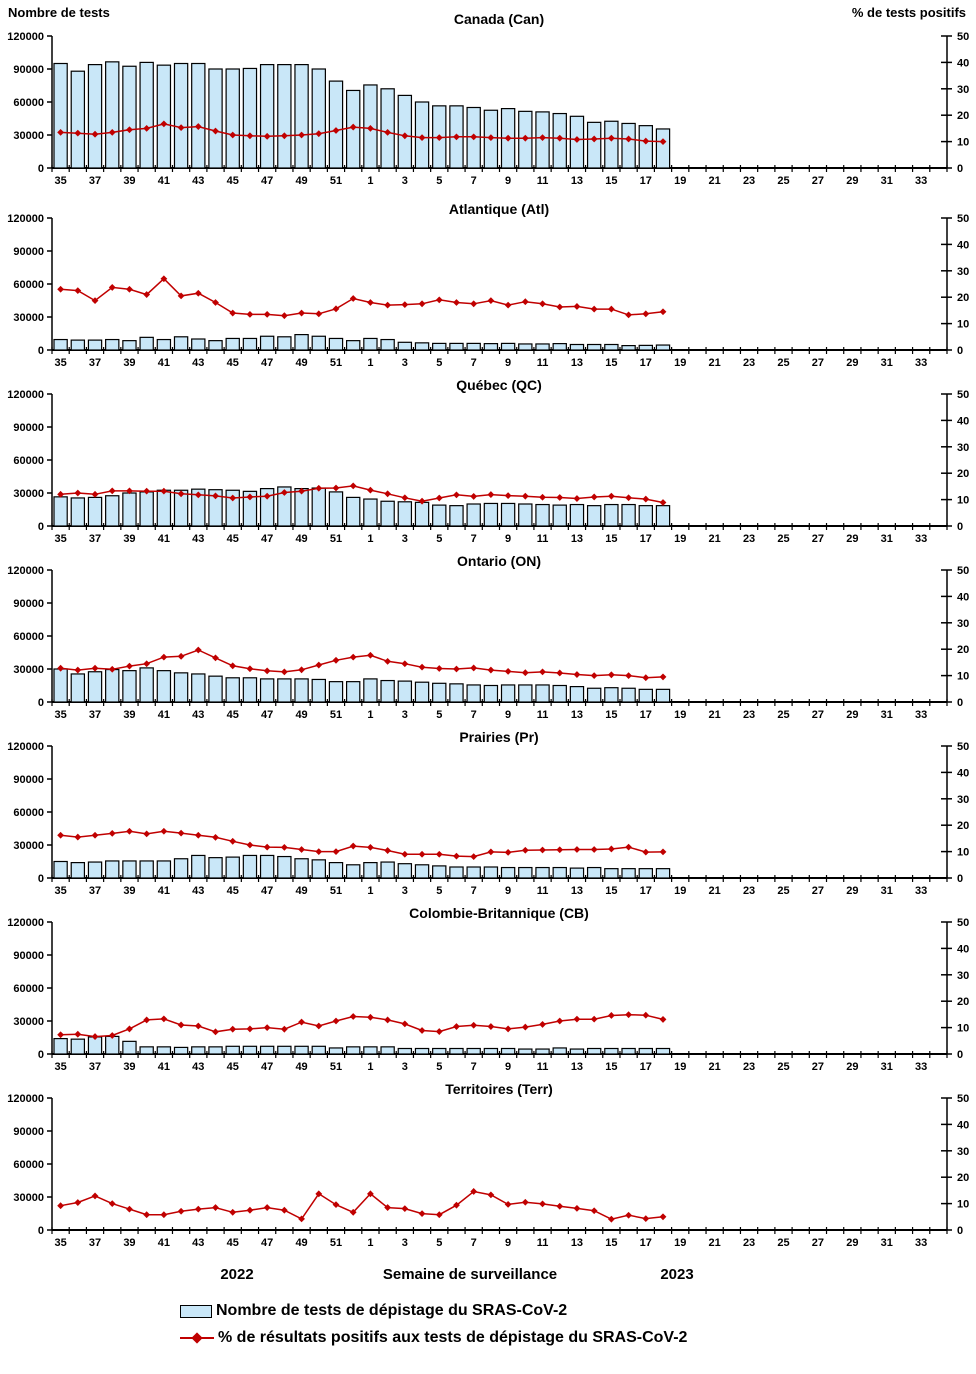 The width and height of the screenshot is (976, 1374). I want to click on svg-text: 35, so click(60, 539).